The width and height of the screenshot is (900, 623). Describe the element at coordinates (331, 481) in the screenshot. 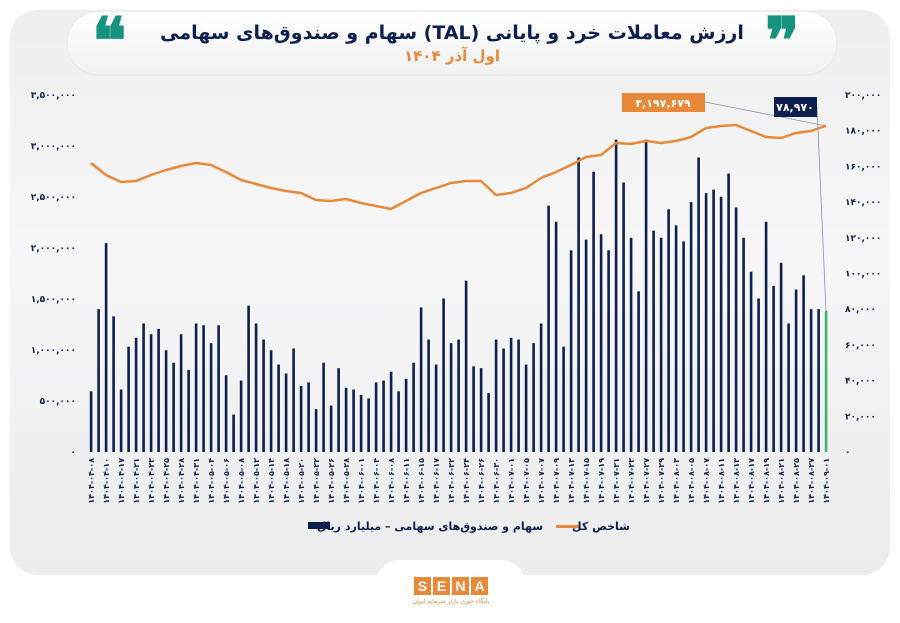

I see `x-tick-label: ۱۴۰۴-۰۵-۲۶` at that location.